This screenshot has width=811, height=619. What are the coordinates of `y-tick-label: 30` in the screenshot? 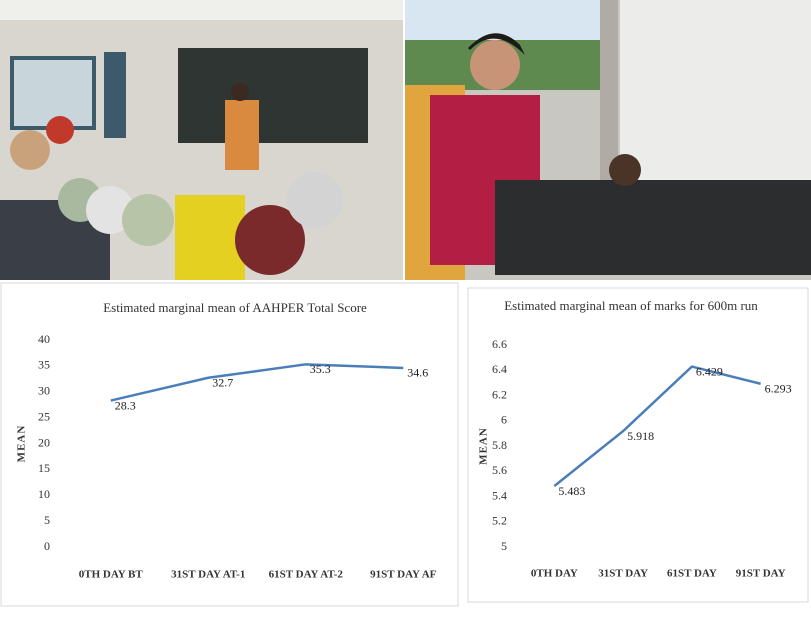 It's located at (44, 391).